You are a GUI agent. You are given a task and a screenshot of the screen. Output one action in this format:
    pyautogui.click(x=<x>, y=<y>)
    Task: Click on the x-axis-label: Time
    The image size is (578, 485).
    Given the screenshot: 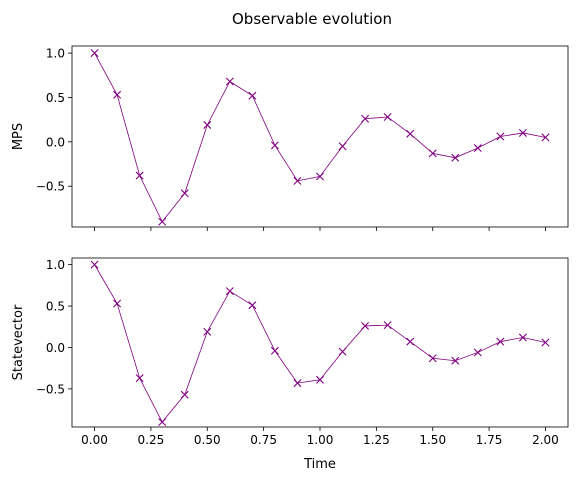 What is the action you would take?
    pyautogui.click(x=319, y=464)
    